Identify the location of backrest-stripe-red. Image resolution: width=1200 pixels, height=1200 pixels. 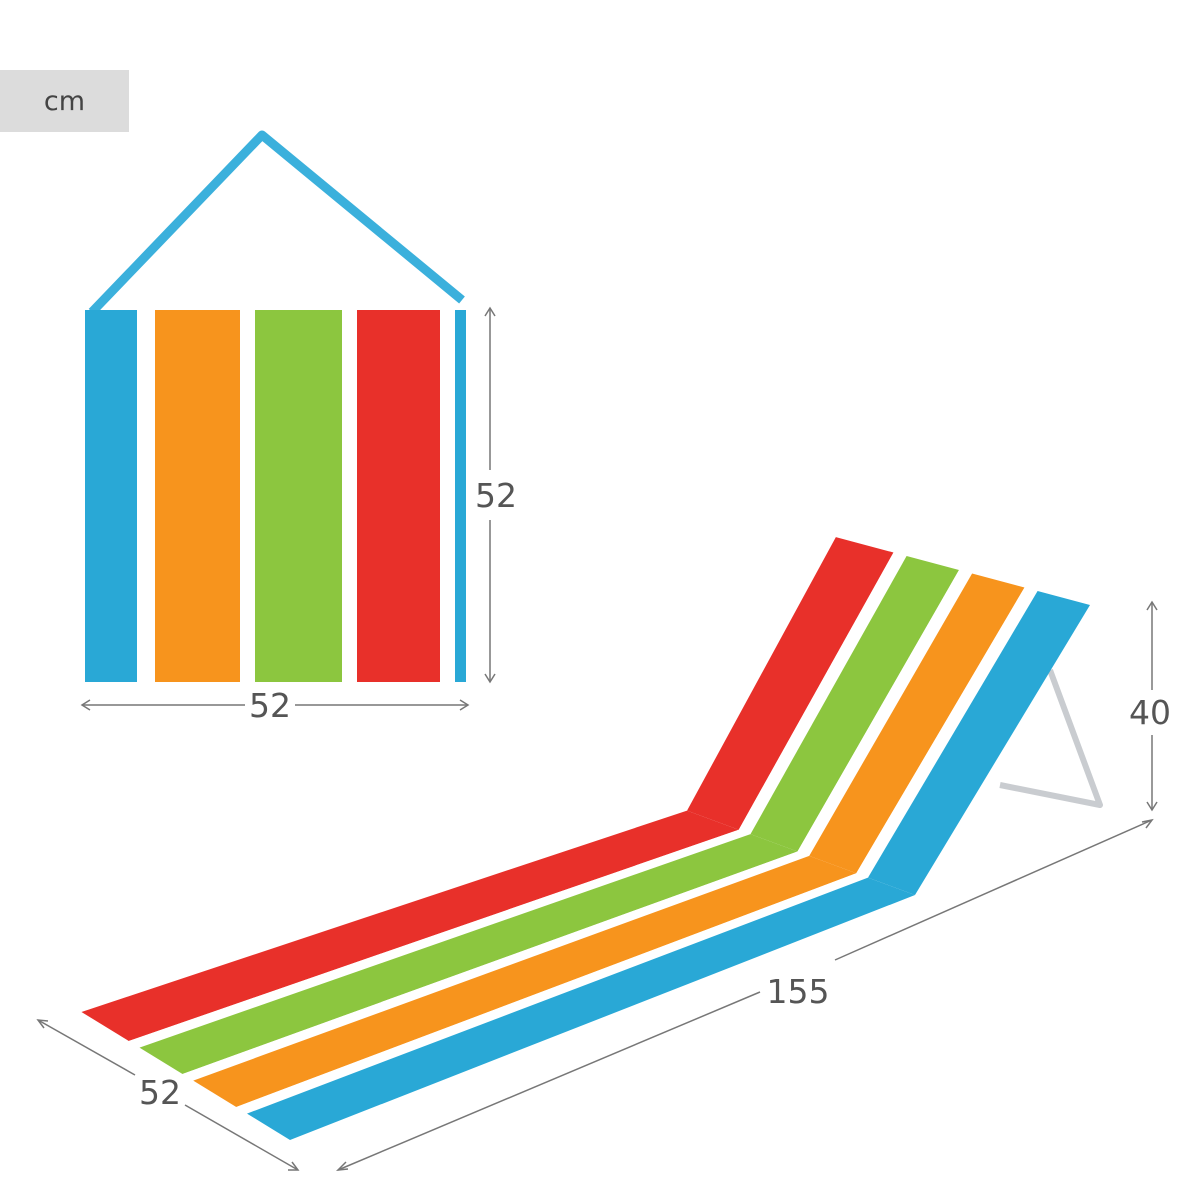
(790, 683).